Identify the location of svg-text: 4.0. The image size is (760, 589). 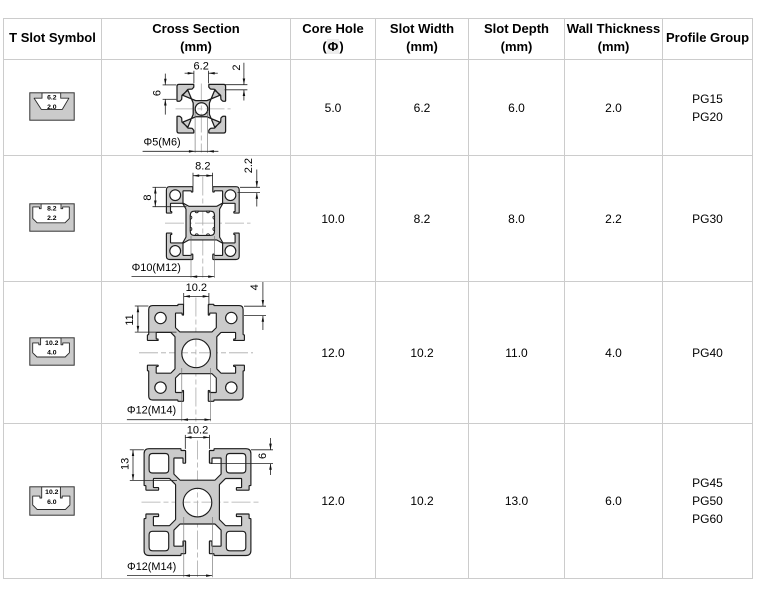
(52, 353).